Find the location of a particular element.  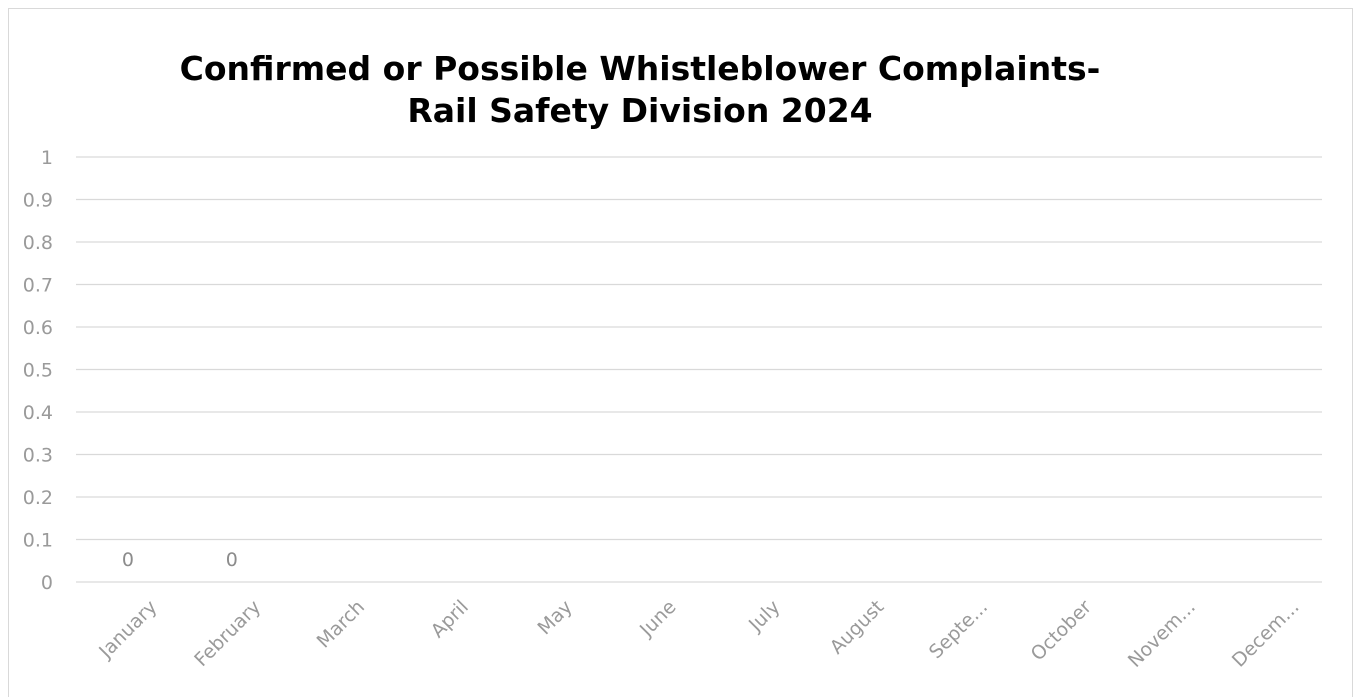

y-tick-label: 0.7 is located at coordinates (38, 286).